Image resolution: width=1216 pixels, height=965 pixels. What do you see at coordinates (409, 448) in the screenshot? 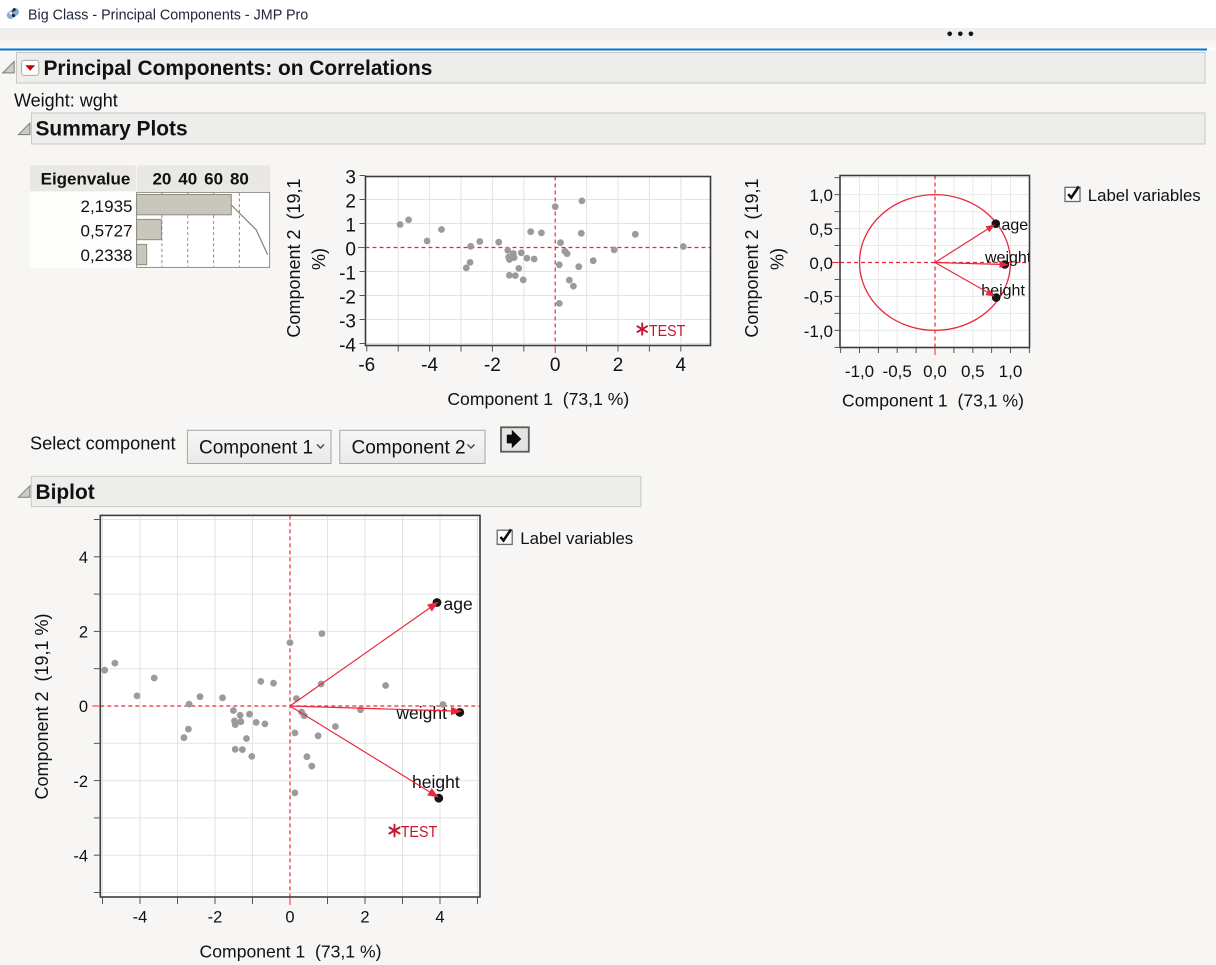
I see `svg-text: Component 2` at bounding box center [409, 448].